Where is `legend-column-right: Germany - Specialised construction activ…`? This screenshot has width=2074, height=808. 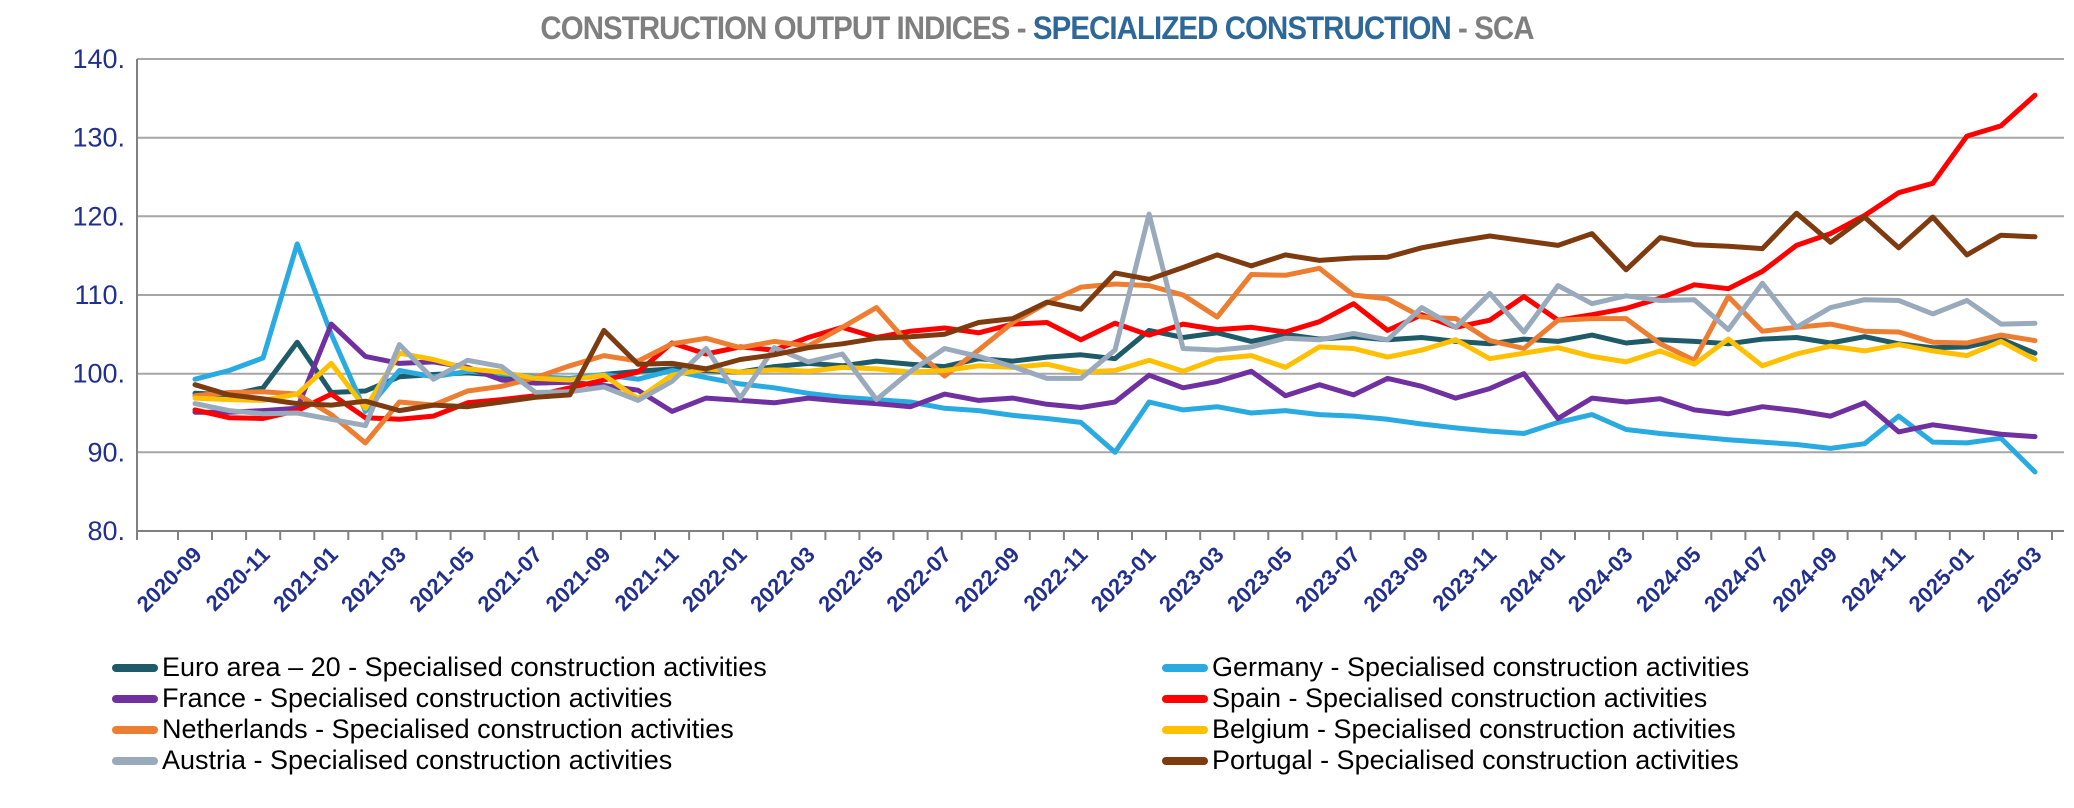 legend-column-right: Germany - Specialised construction activ… is located at coordinates (1455, 714).